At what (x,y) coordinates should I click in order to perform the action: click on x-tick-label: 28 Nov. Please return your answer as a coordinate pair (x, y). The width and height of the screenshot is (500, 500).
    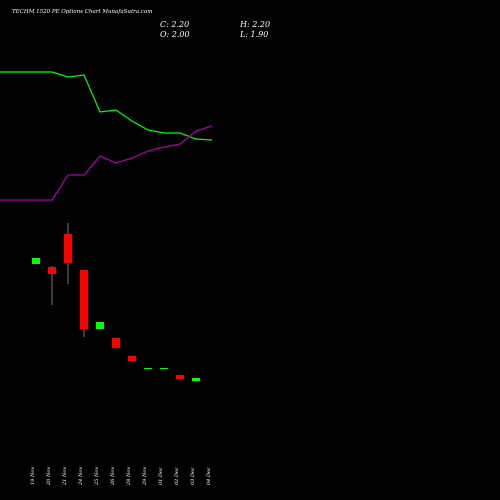
    Looking at the image, I should click on (129, 476).